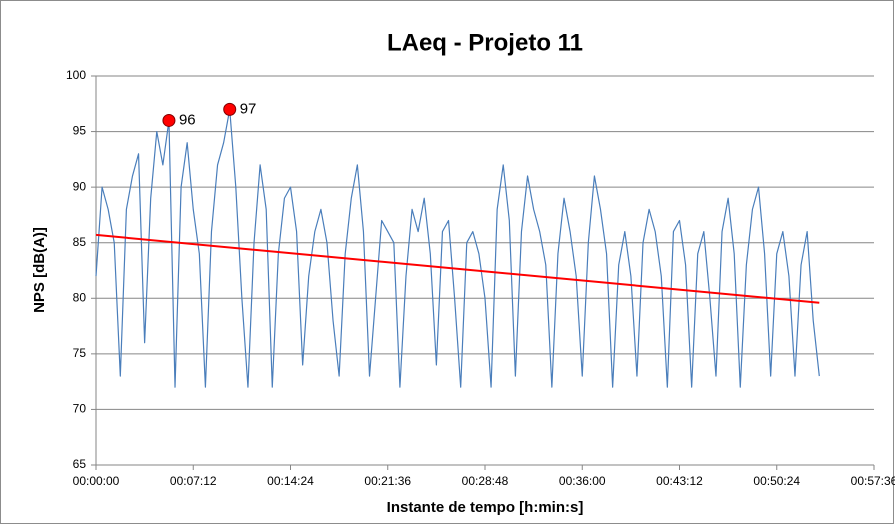  What do you see at coordinates (80, 353) in the screenshot?
I see `y-tick-label: 75` at bounding box center [80, 353].